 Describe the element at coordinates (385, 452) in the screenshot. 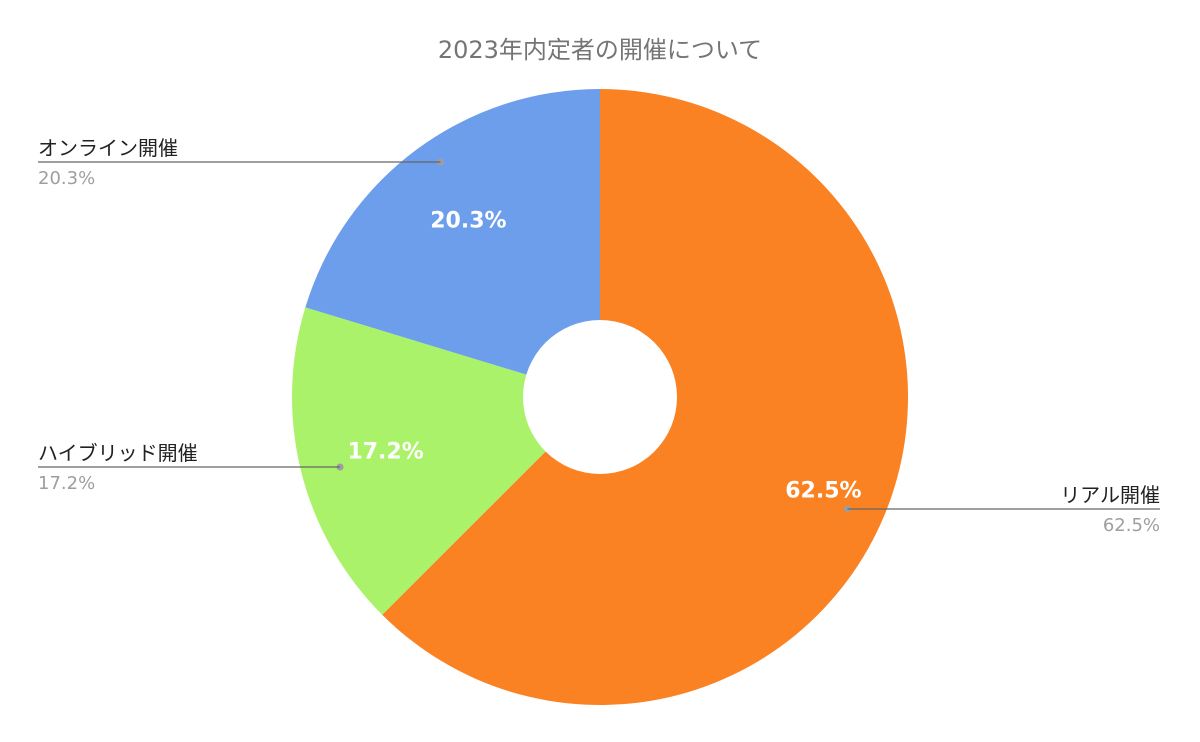

I see `slice-value-label: 17.2%` at that location.